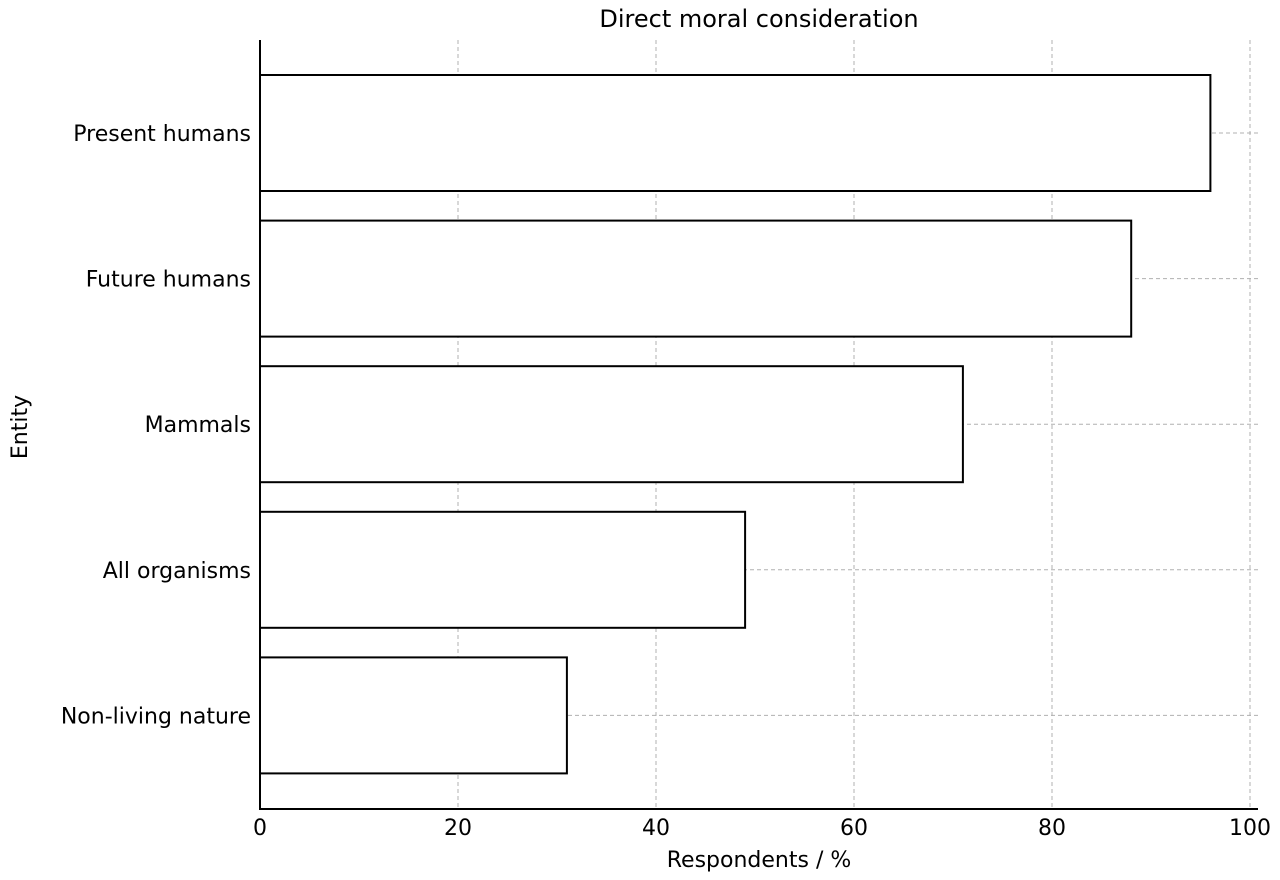  I want to click on chart-title: Direct moral consideration, so click(758, 19).